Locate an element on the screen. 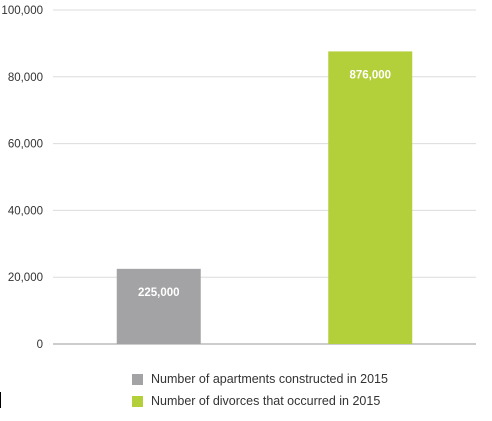  y-tick-label: 20,000 is located at coordinates (25, 278).